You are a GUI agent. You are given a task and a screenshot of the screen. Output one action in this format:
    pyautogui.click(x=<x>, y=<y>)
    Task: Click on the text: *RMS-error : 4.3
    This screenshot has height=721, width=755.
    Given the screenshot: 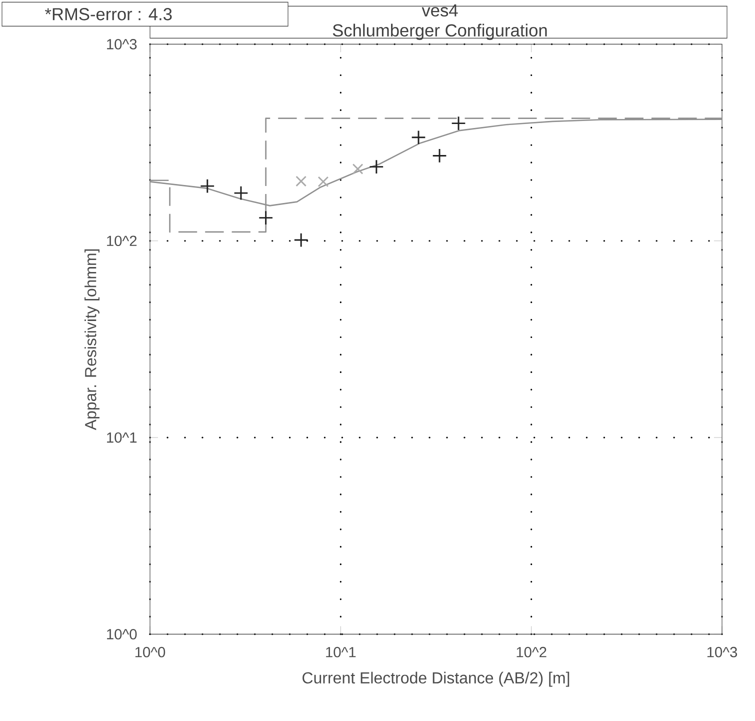 What is the action you would take?
    pyautogui.click(x=108, y=14)
    